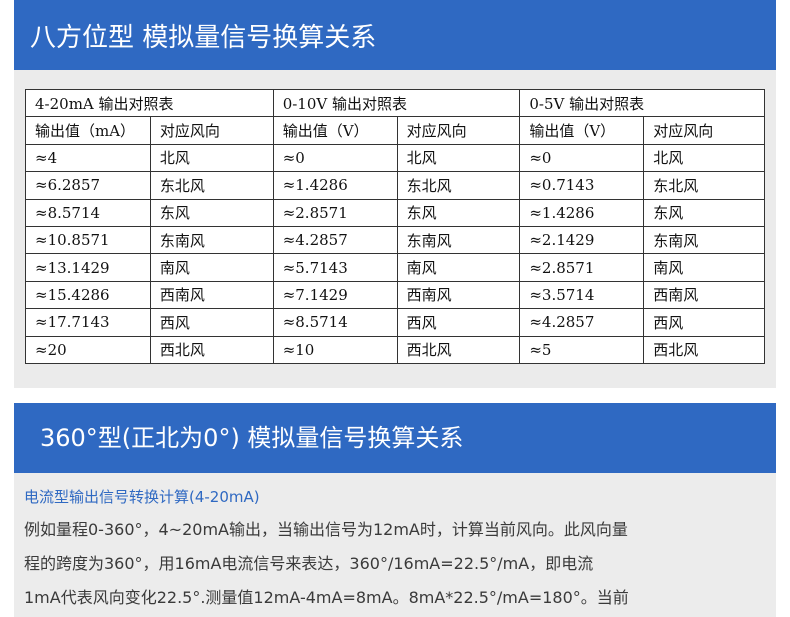 Image resolution: width=790 pixels, height=617 pixels. I want to click on column-header: 输出值（mA）, so click(88, 130).